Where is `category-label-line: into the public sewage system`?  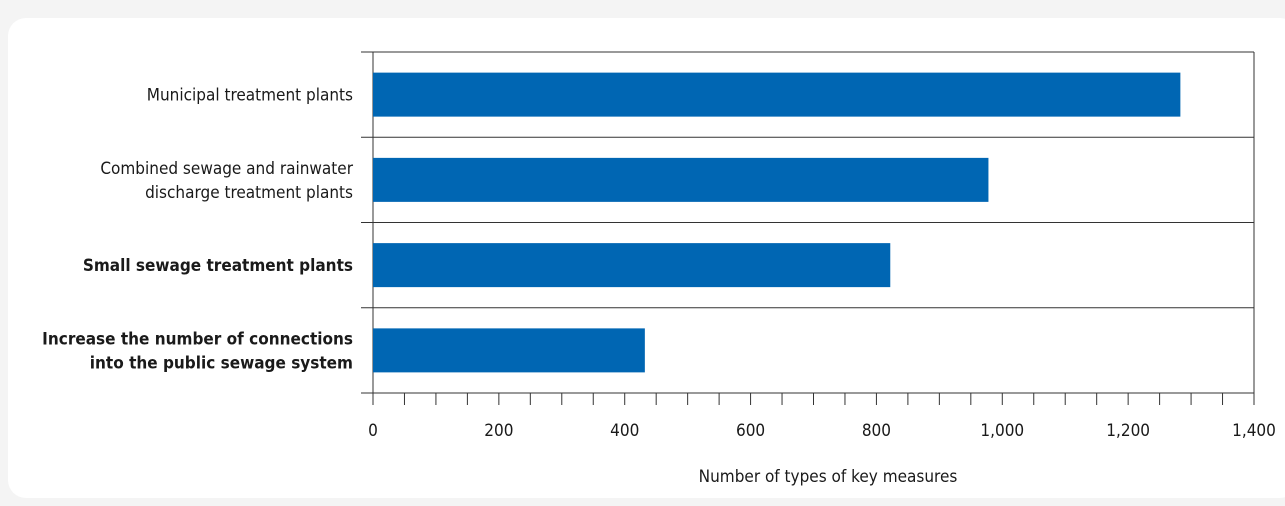
category-label-line: into the public sewage system is located at coordinates (221, 363).